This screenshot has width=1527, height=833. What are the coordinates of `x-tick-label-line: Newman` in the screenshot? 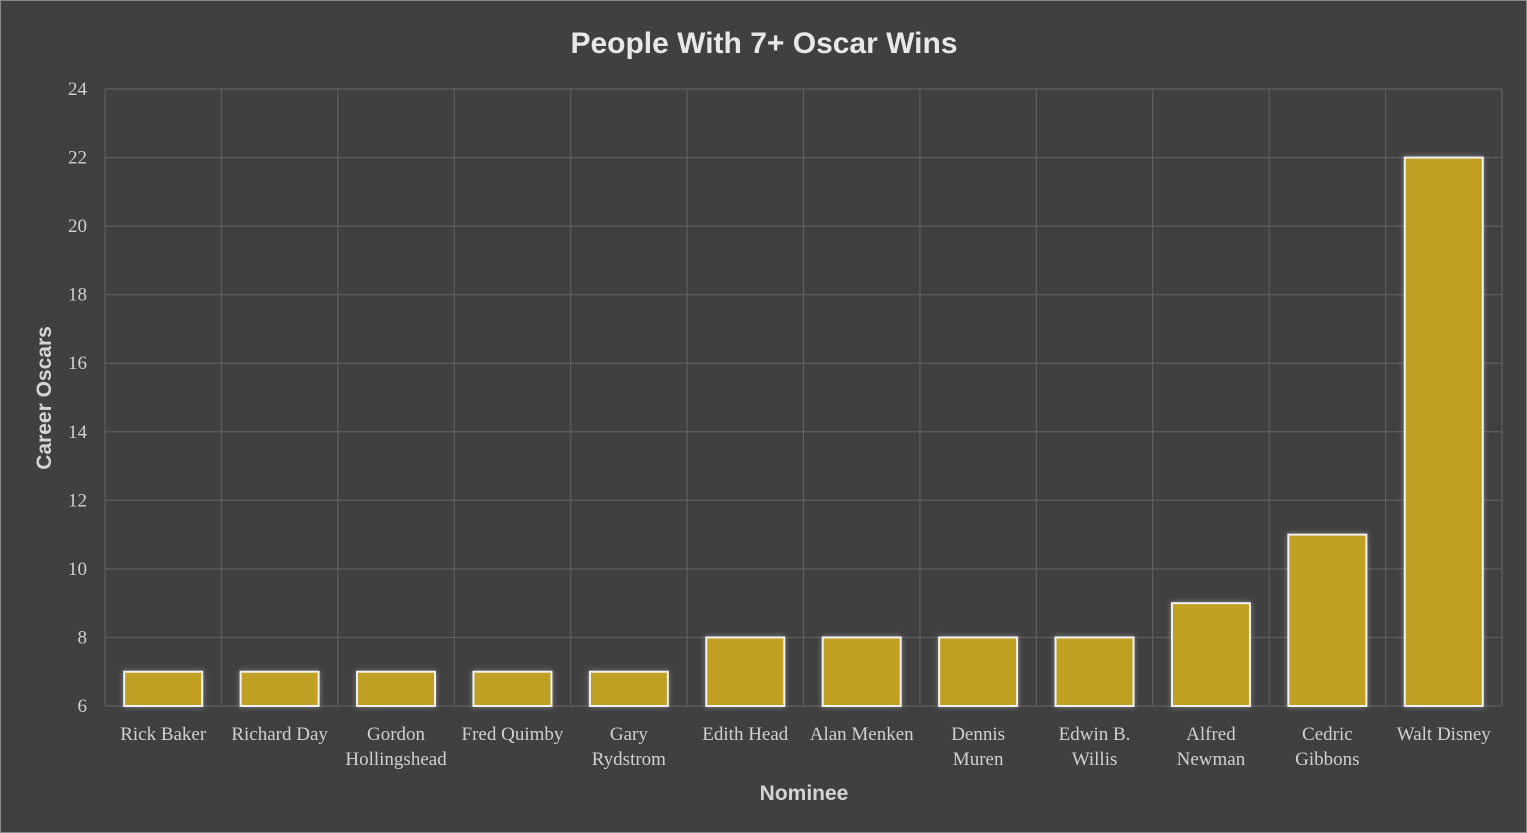 It's located at (1211, 759).